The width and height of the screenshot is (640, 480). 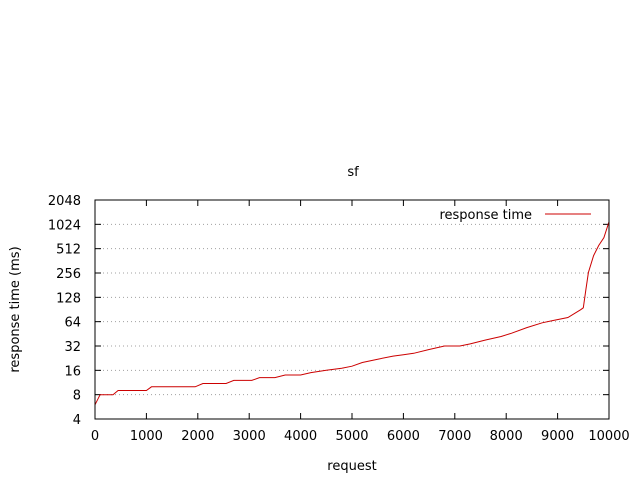 I want to click on x-tick-label: 7000, so click(x=454, y=436).